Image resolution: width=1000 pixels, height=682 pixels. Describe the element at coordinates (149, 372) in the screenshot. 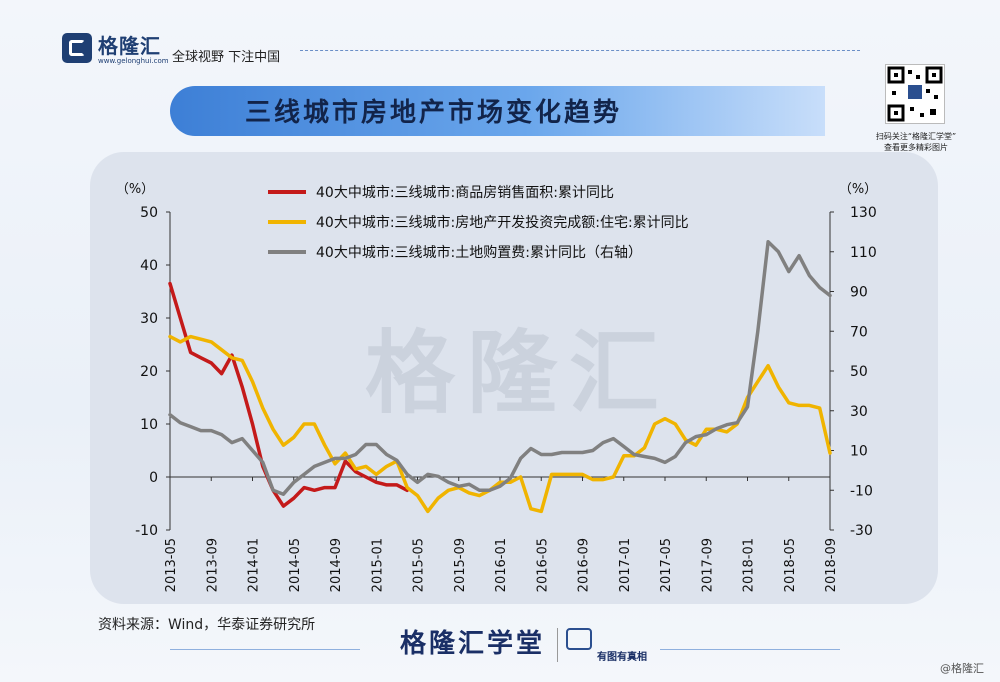

I see `left-axis-tick-label: 20` at that location.